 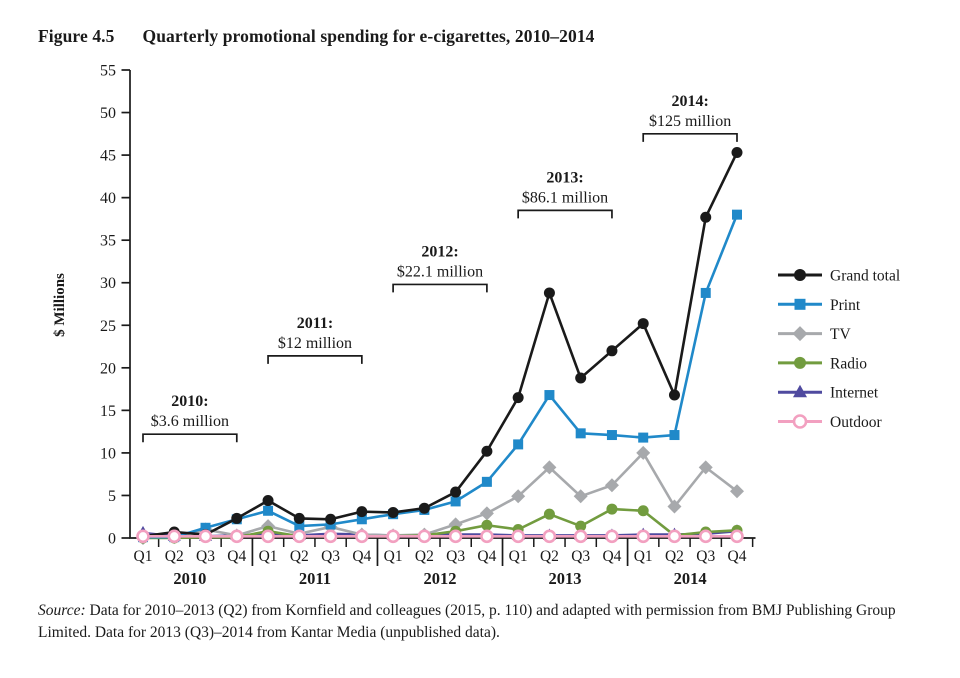 I want to click on annotation-year: 2011:, so click(x=315, y=323).